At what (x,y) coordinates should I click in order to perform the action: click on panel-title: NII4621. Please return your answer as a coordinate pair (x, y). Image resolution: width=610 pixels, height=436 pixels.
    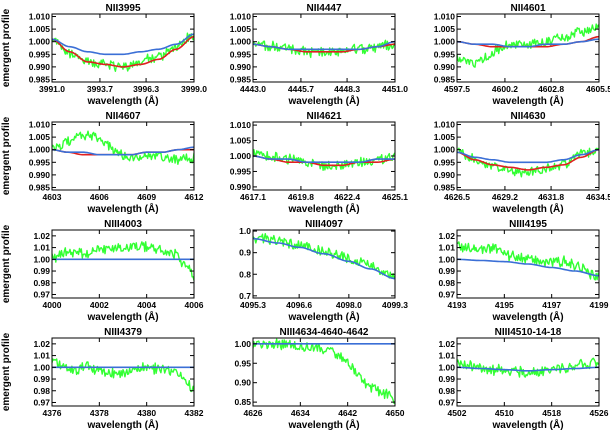
    Looking at the image, I should click on (323, 116).